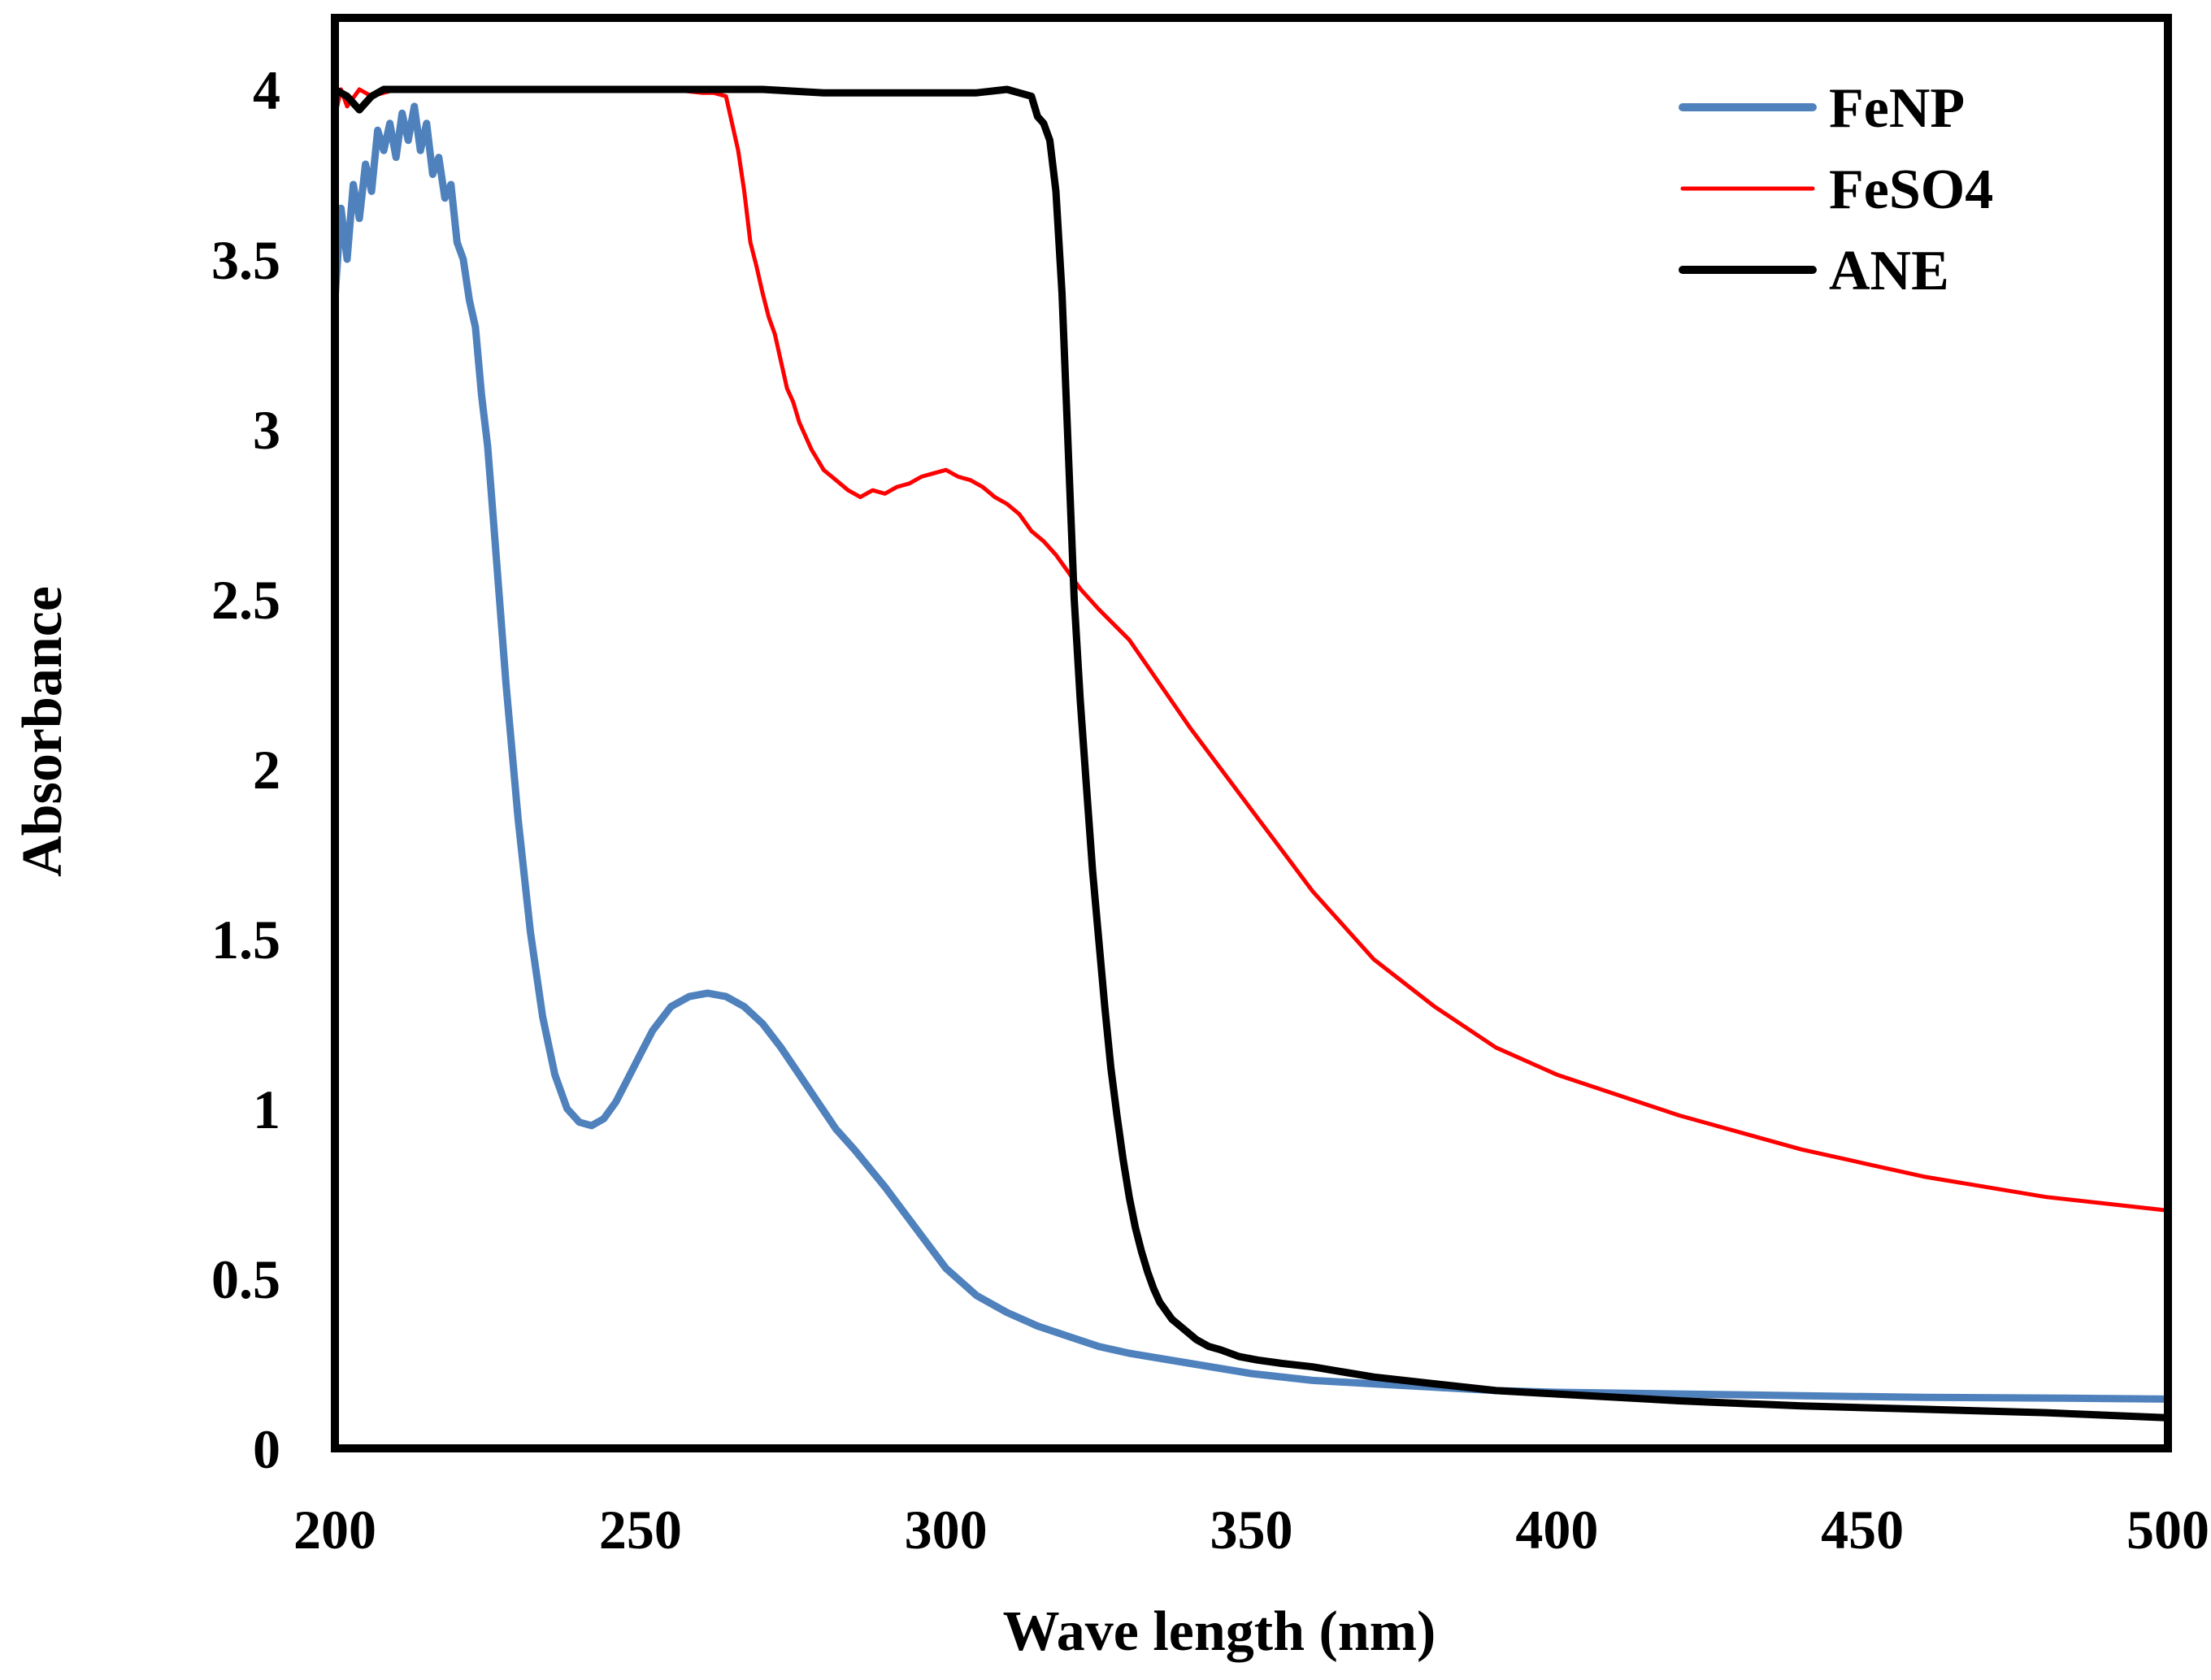  Describe the element at coordinates (640, 1530) in the screenshot. I see `x-tick-label: 250` at that location.